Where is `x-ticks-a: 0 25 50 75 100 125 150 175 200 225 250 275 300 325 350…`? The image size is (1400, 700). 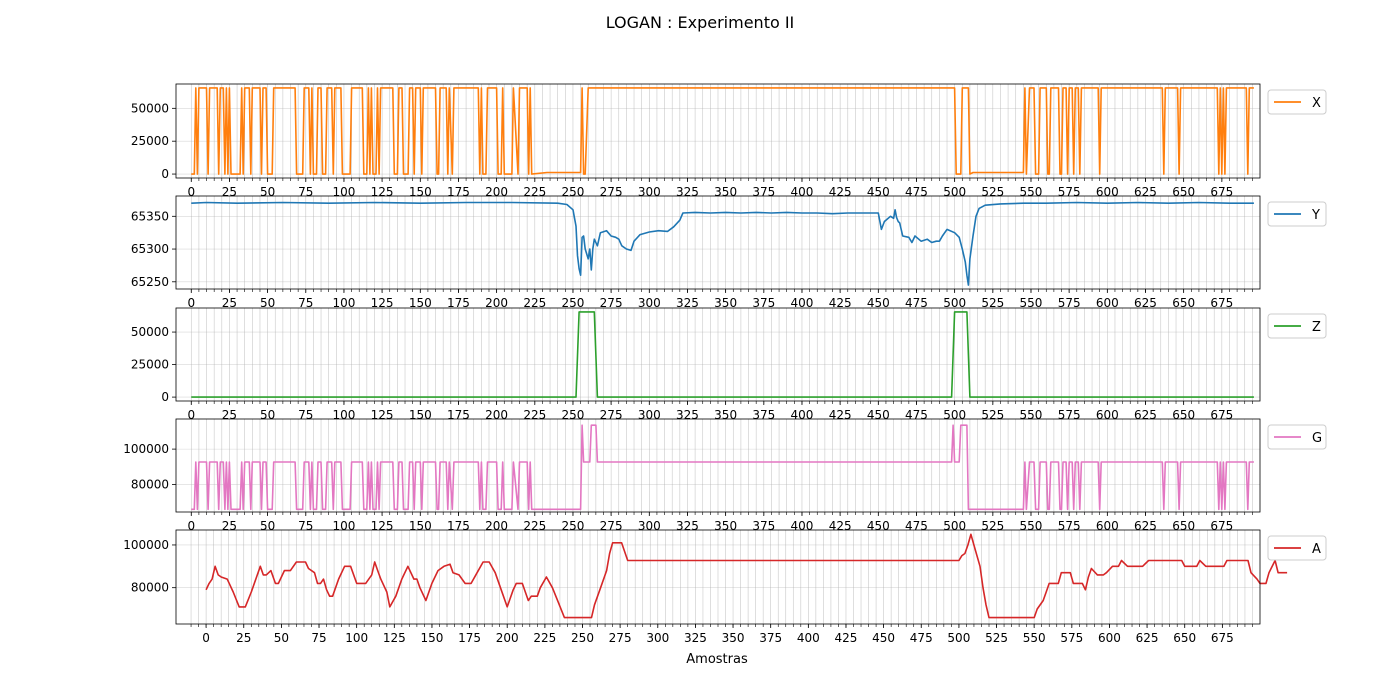 x-ticks-a: 0 25 50 75 100 125 150 175 200 225 250 275 300 325 350… is located at coordinates (721, 634).